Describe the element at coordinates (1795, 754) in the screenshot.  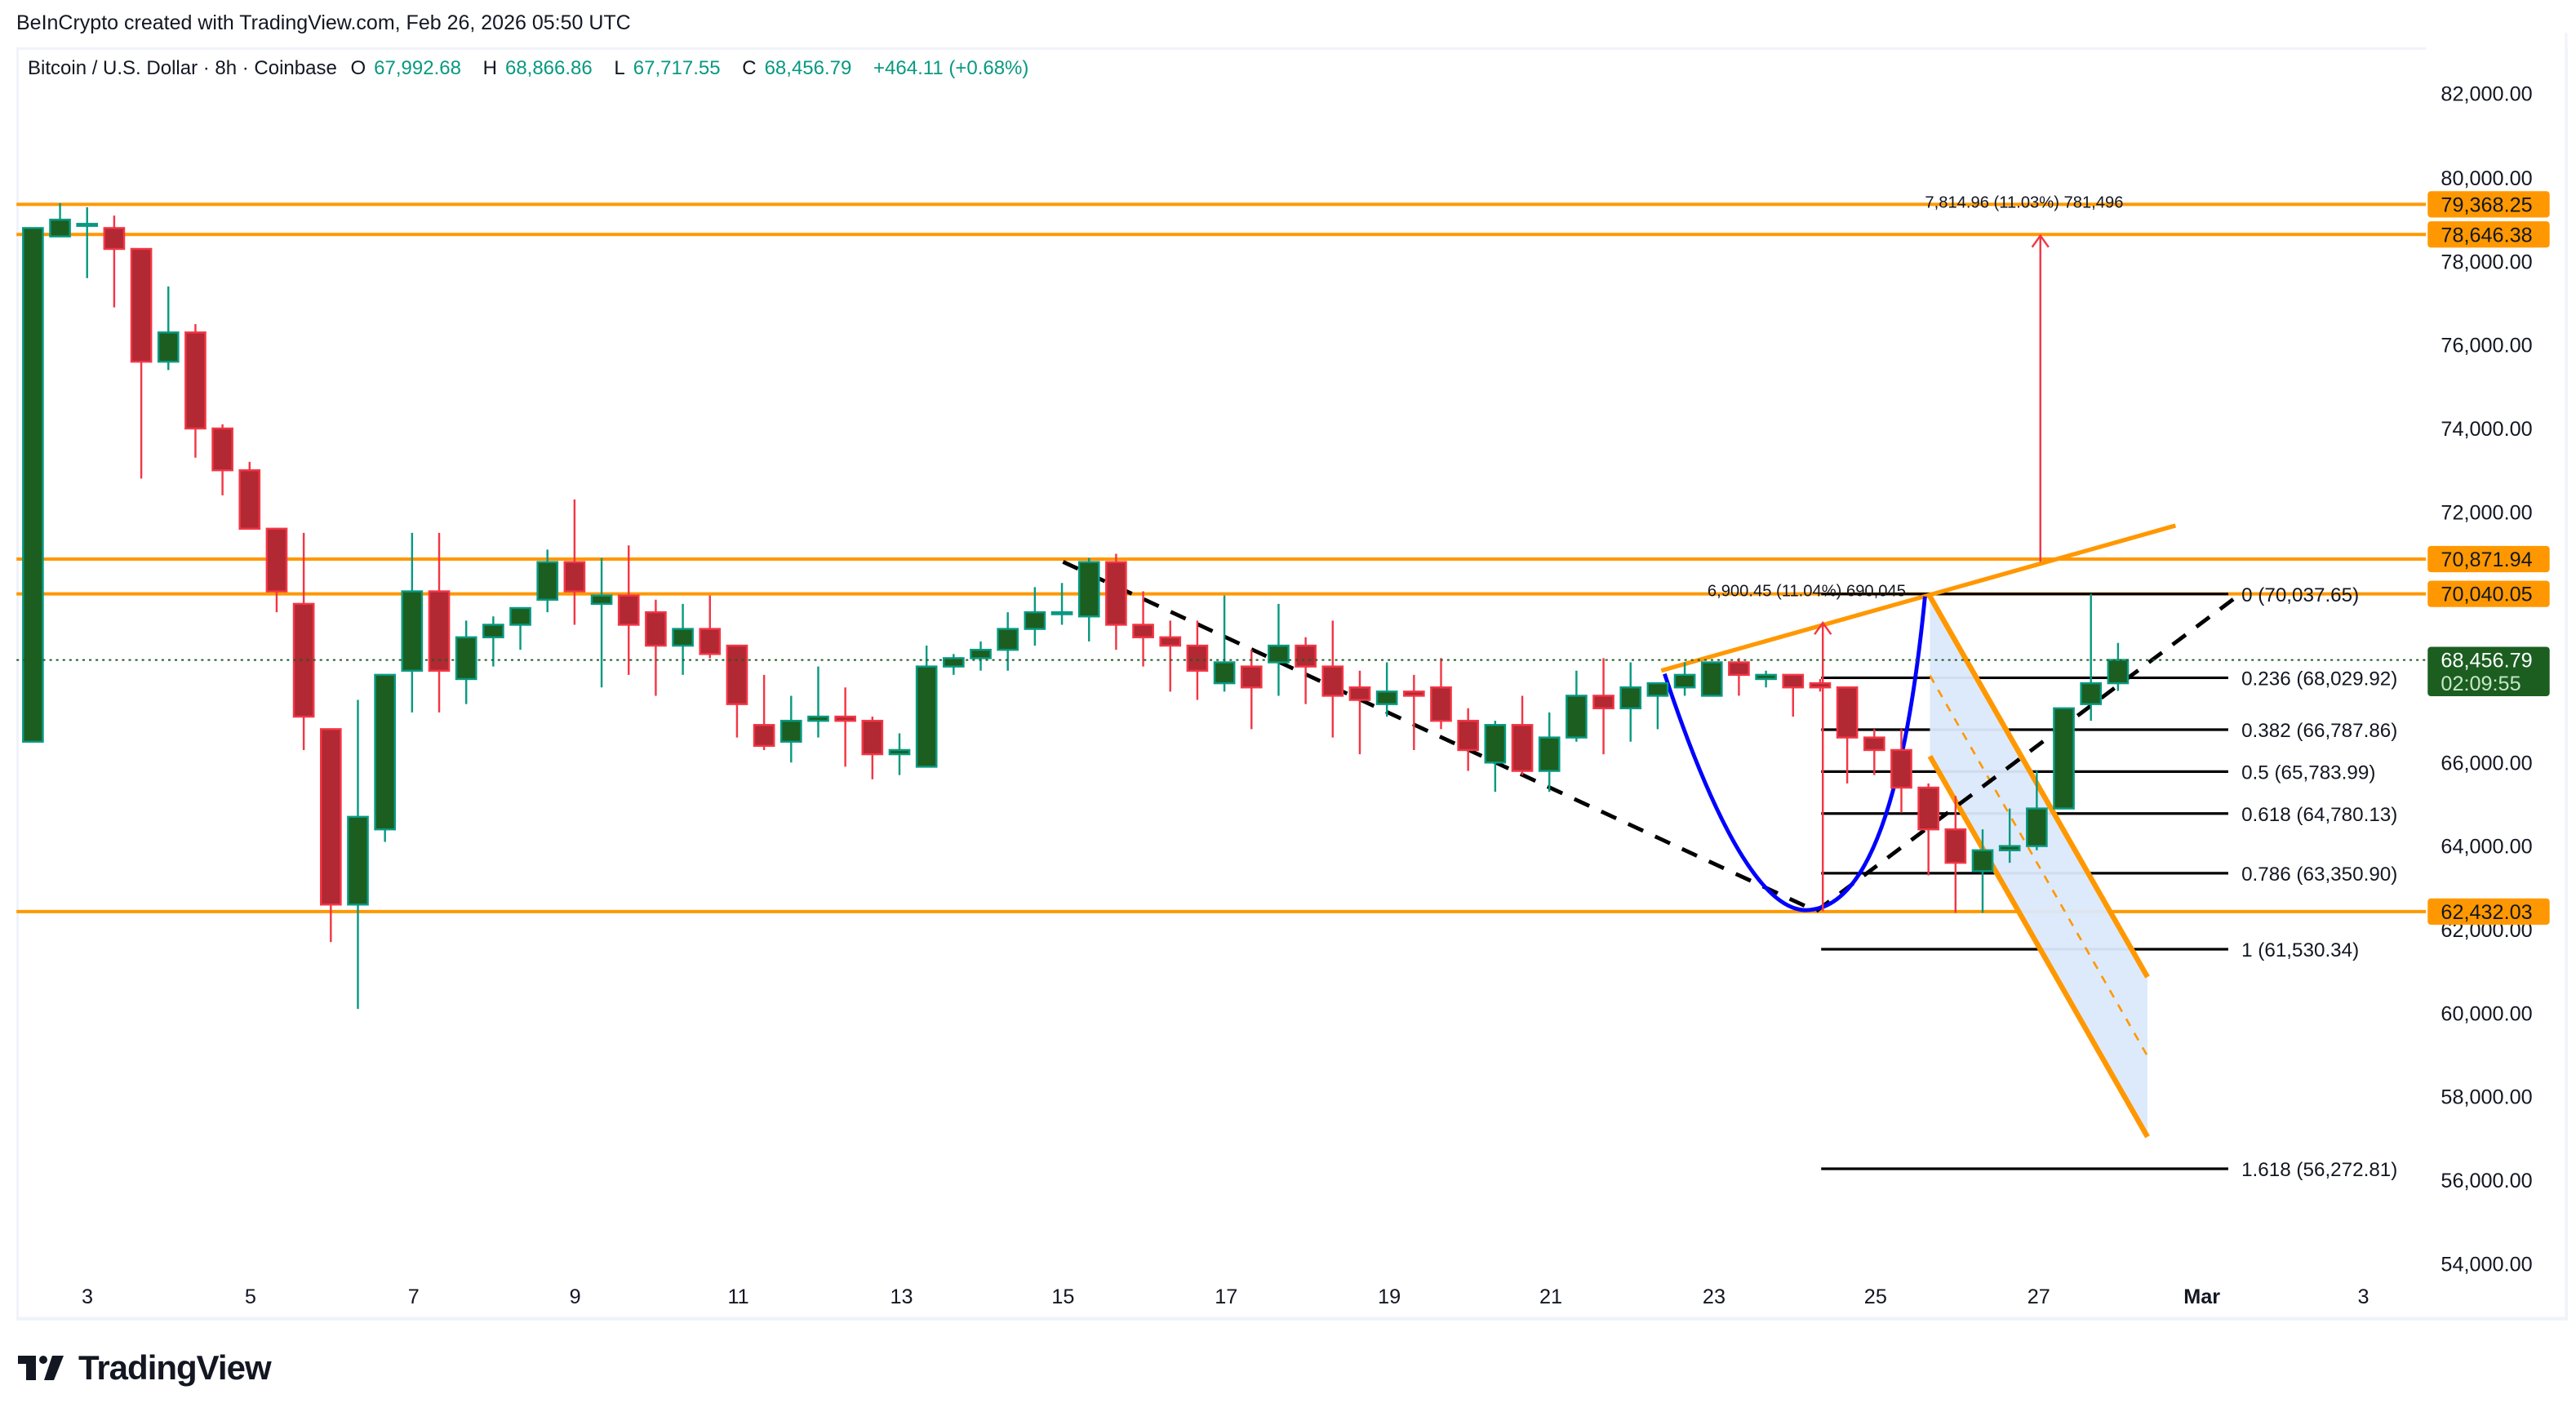
I see `cup-curve` at that location.